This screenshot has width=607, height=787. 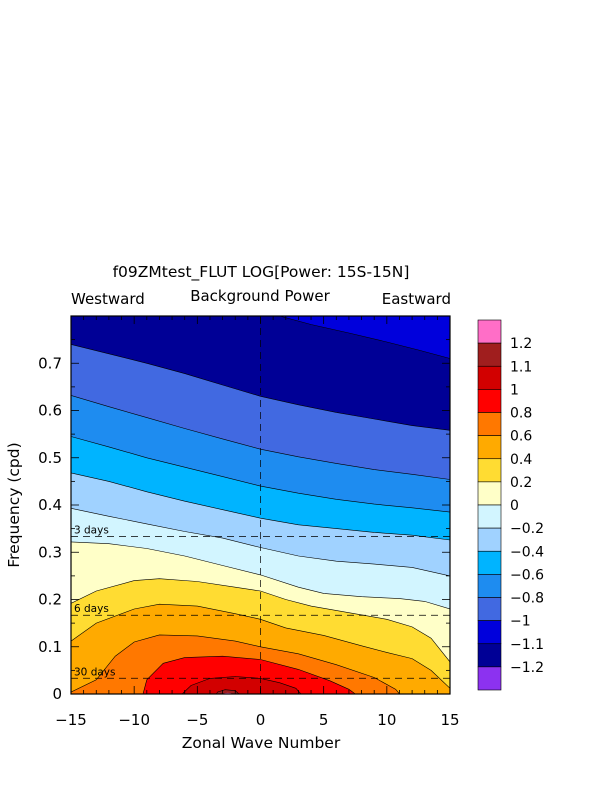 I want to click on colorbar-label: 0.8, so click(x=521, y=414).